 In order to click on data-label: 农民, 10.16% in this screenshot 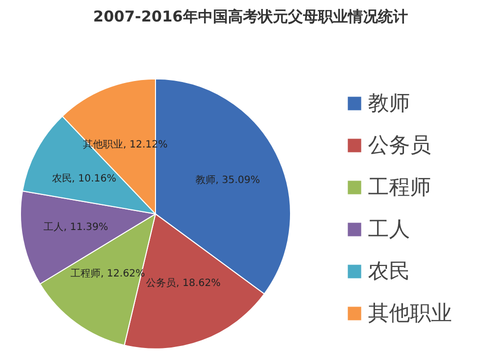, I will do `click(84, 178)`.